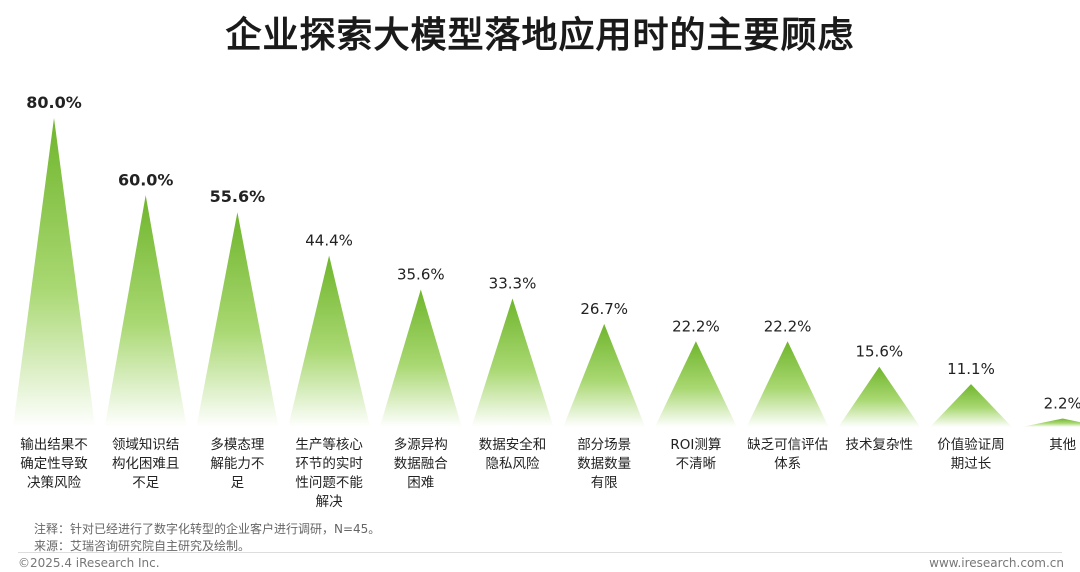 Image resolution: width=1080 pixels, height=572 pixels. What do you see at coordinates (880, 444) in the screenshot?
I see `category-label: 技术复杂性` at bounding box center [880, 444].